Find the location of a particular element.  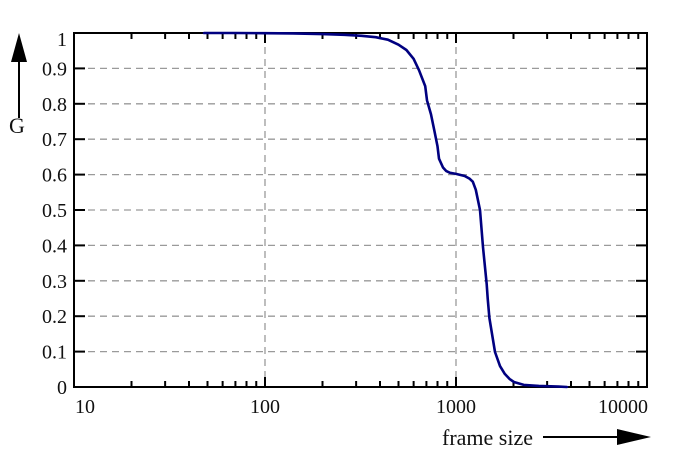

y-tick-label: 0.3 is located at coordinates (54, 282).